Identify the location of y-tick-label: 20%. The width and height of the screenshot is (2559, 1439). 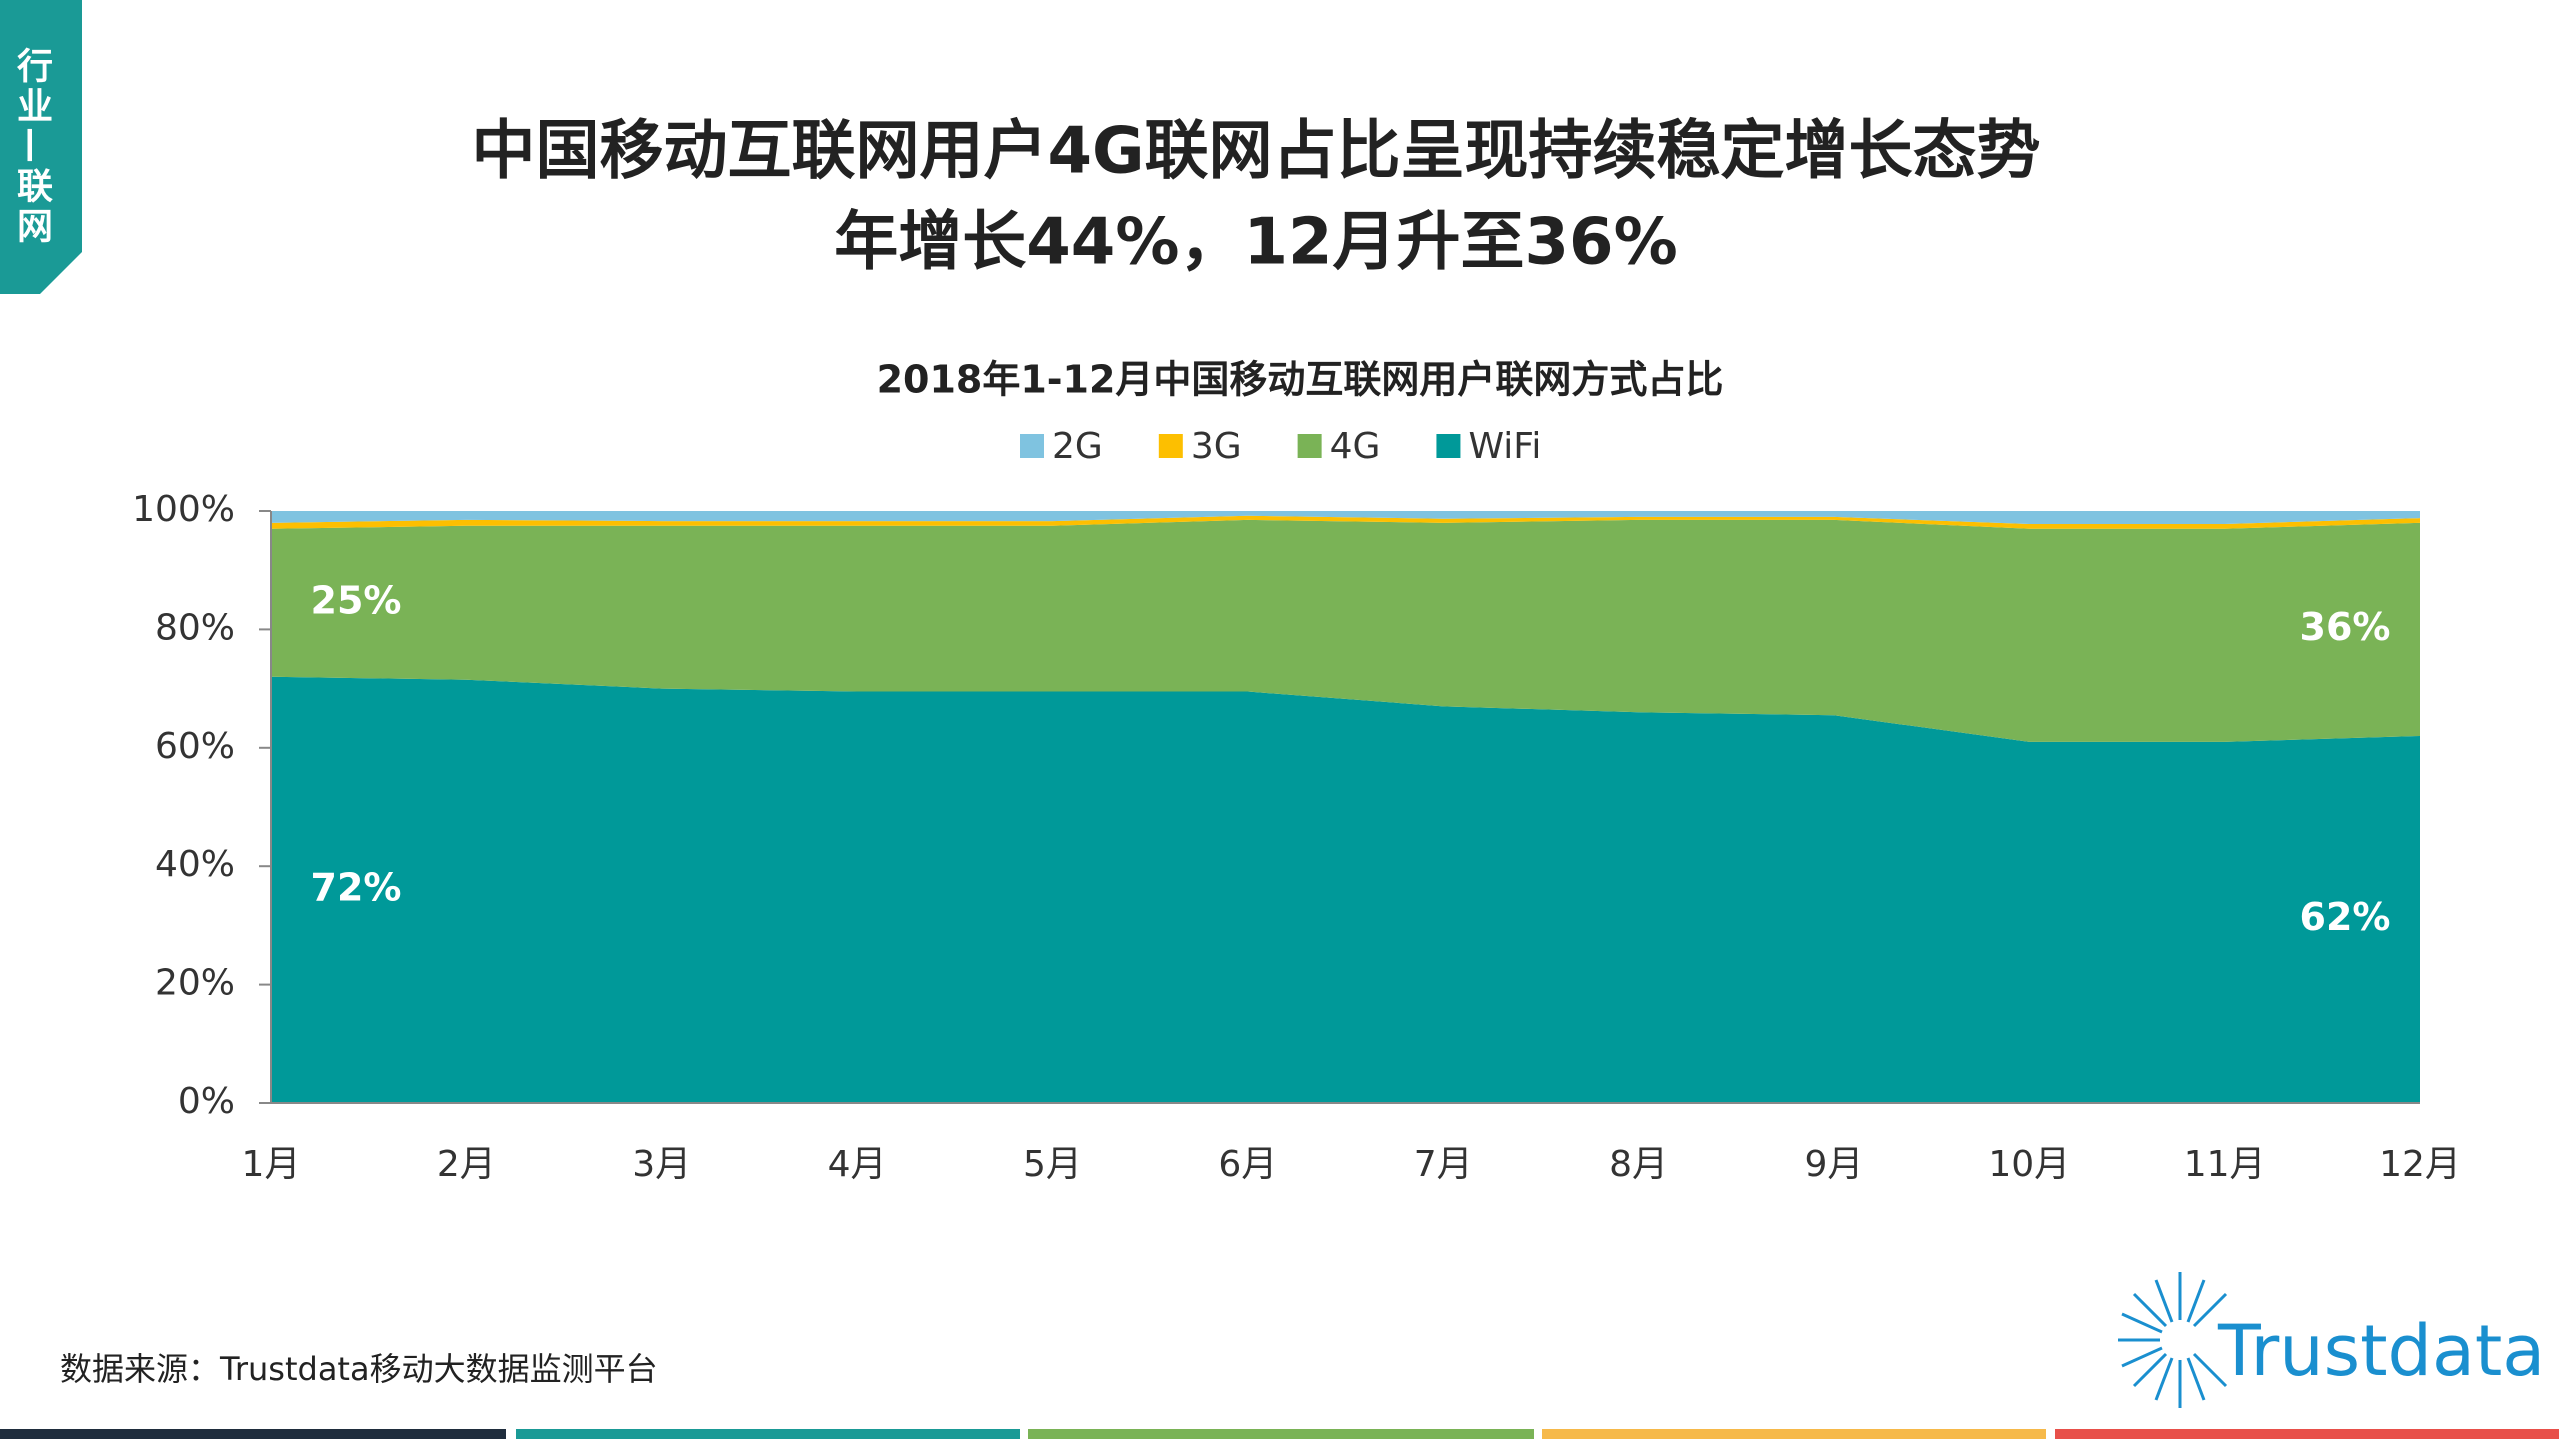
(195, 983).